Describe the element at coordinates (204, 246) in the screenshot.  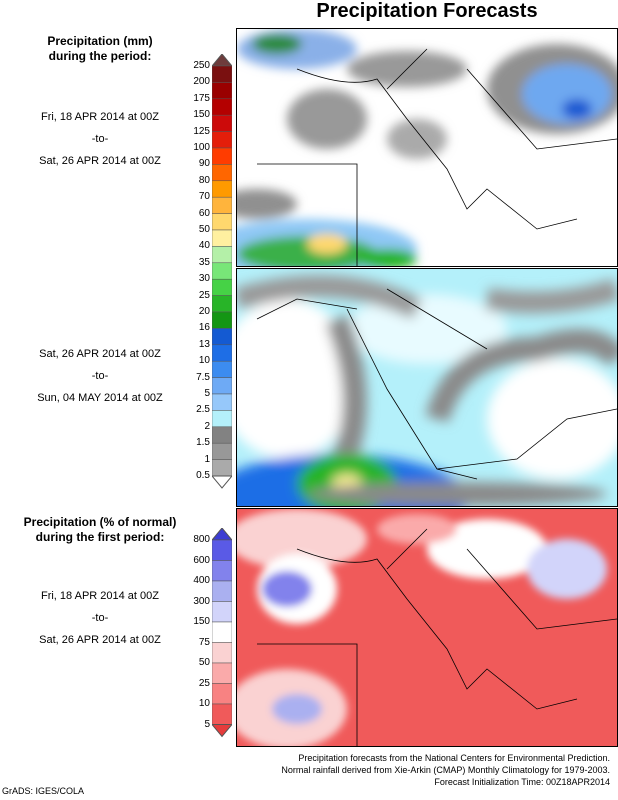
I see `colorbar-label: 40` at that location.